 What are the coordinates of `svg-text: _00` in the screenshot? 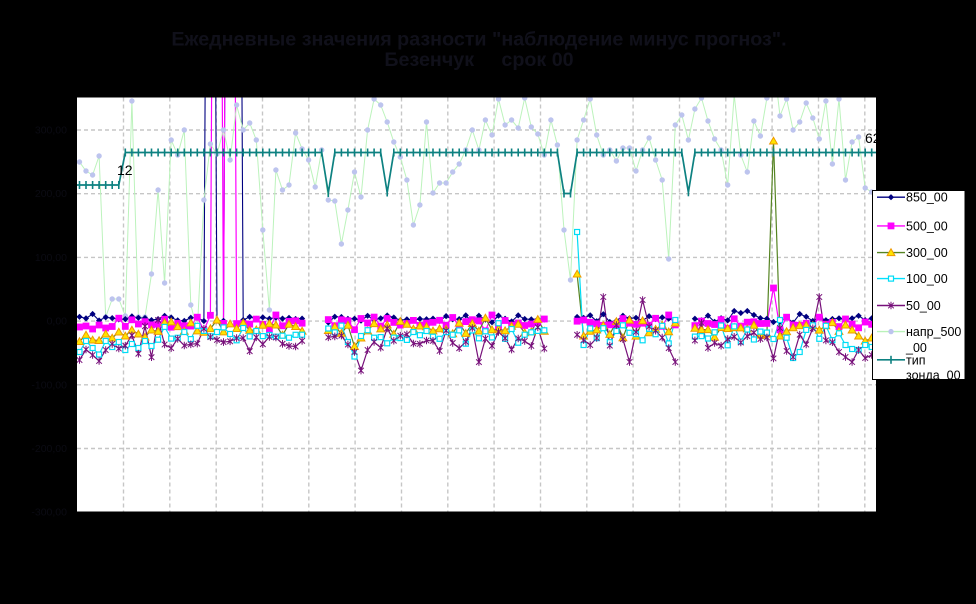 It's located at (916, 348).